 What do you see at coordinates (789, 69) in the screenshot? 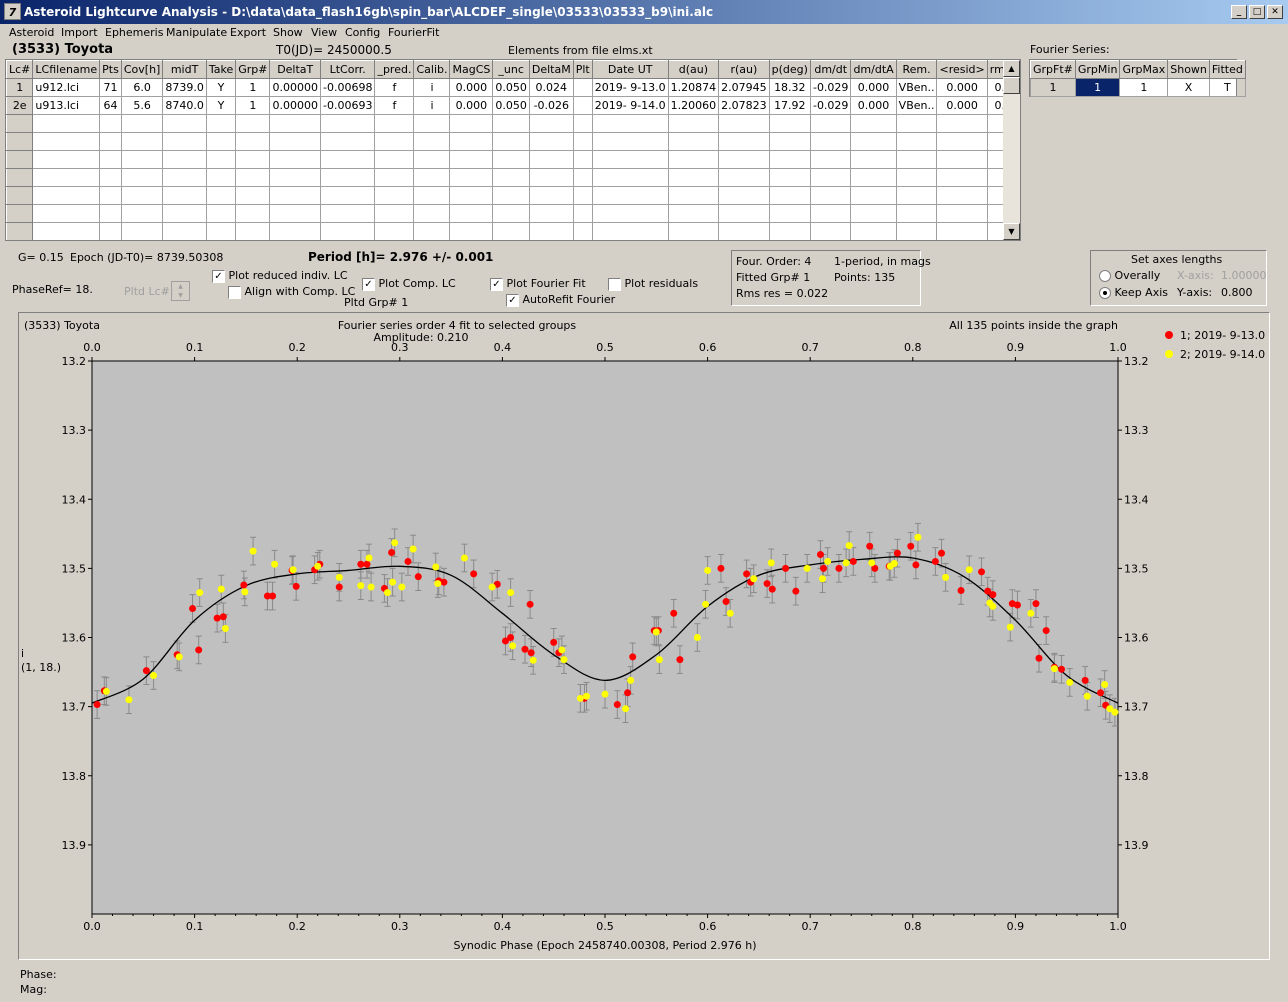
I see `column-header: p(deg)` at bounding box center [789, 69].